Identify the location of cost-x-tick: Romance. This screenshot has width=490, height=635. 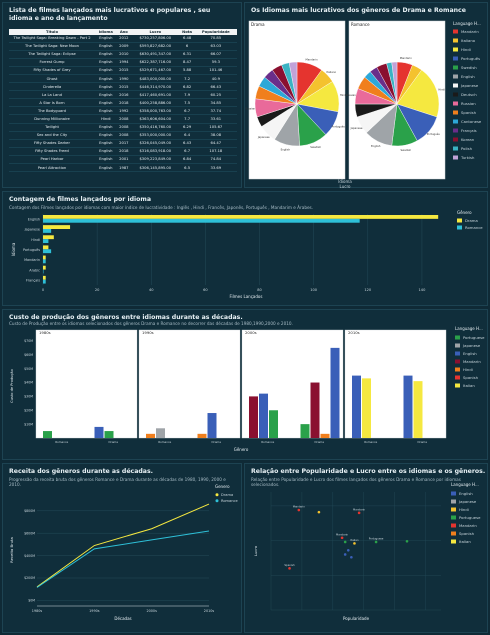
(61, 442).